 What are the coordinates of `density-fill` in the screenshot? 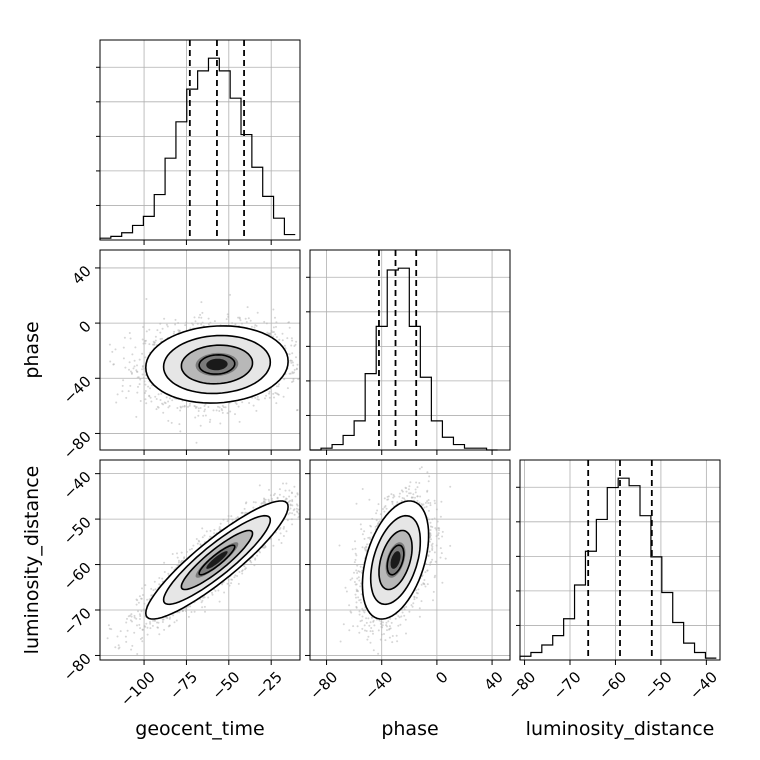 It's located at (395, 560).